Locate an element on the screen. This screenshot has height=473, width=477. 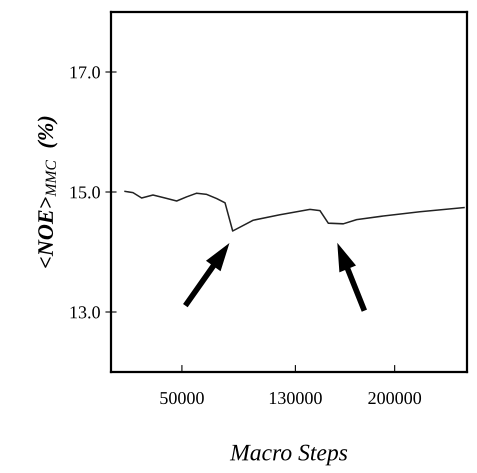
x-axis-title: Macro Steps is located at coordinates (289, 455).